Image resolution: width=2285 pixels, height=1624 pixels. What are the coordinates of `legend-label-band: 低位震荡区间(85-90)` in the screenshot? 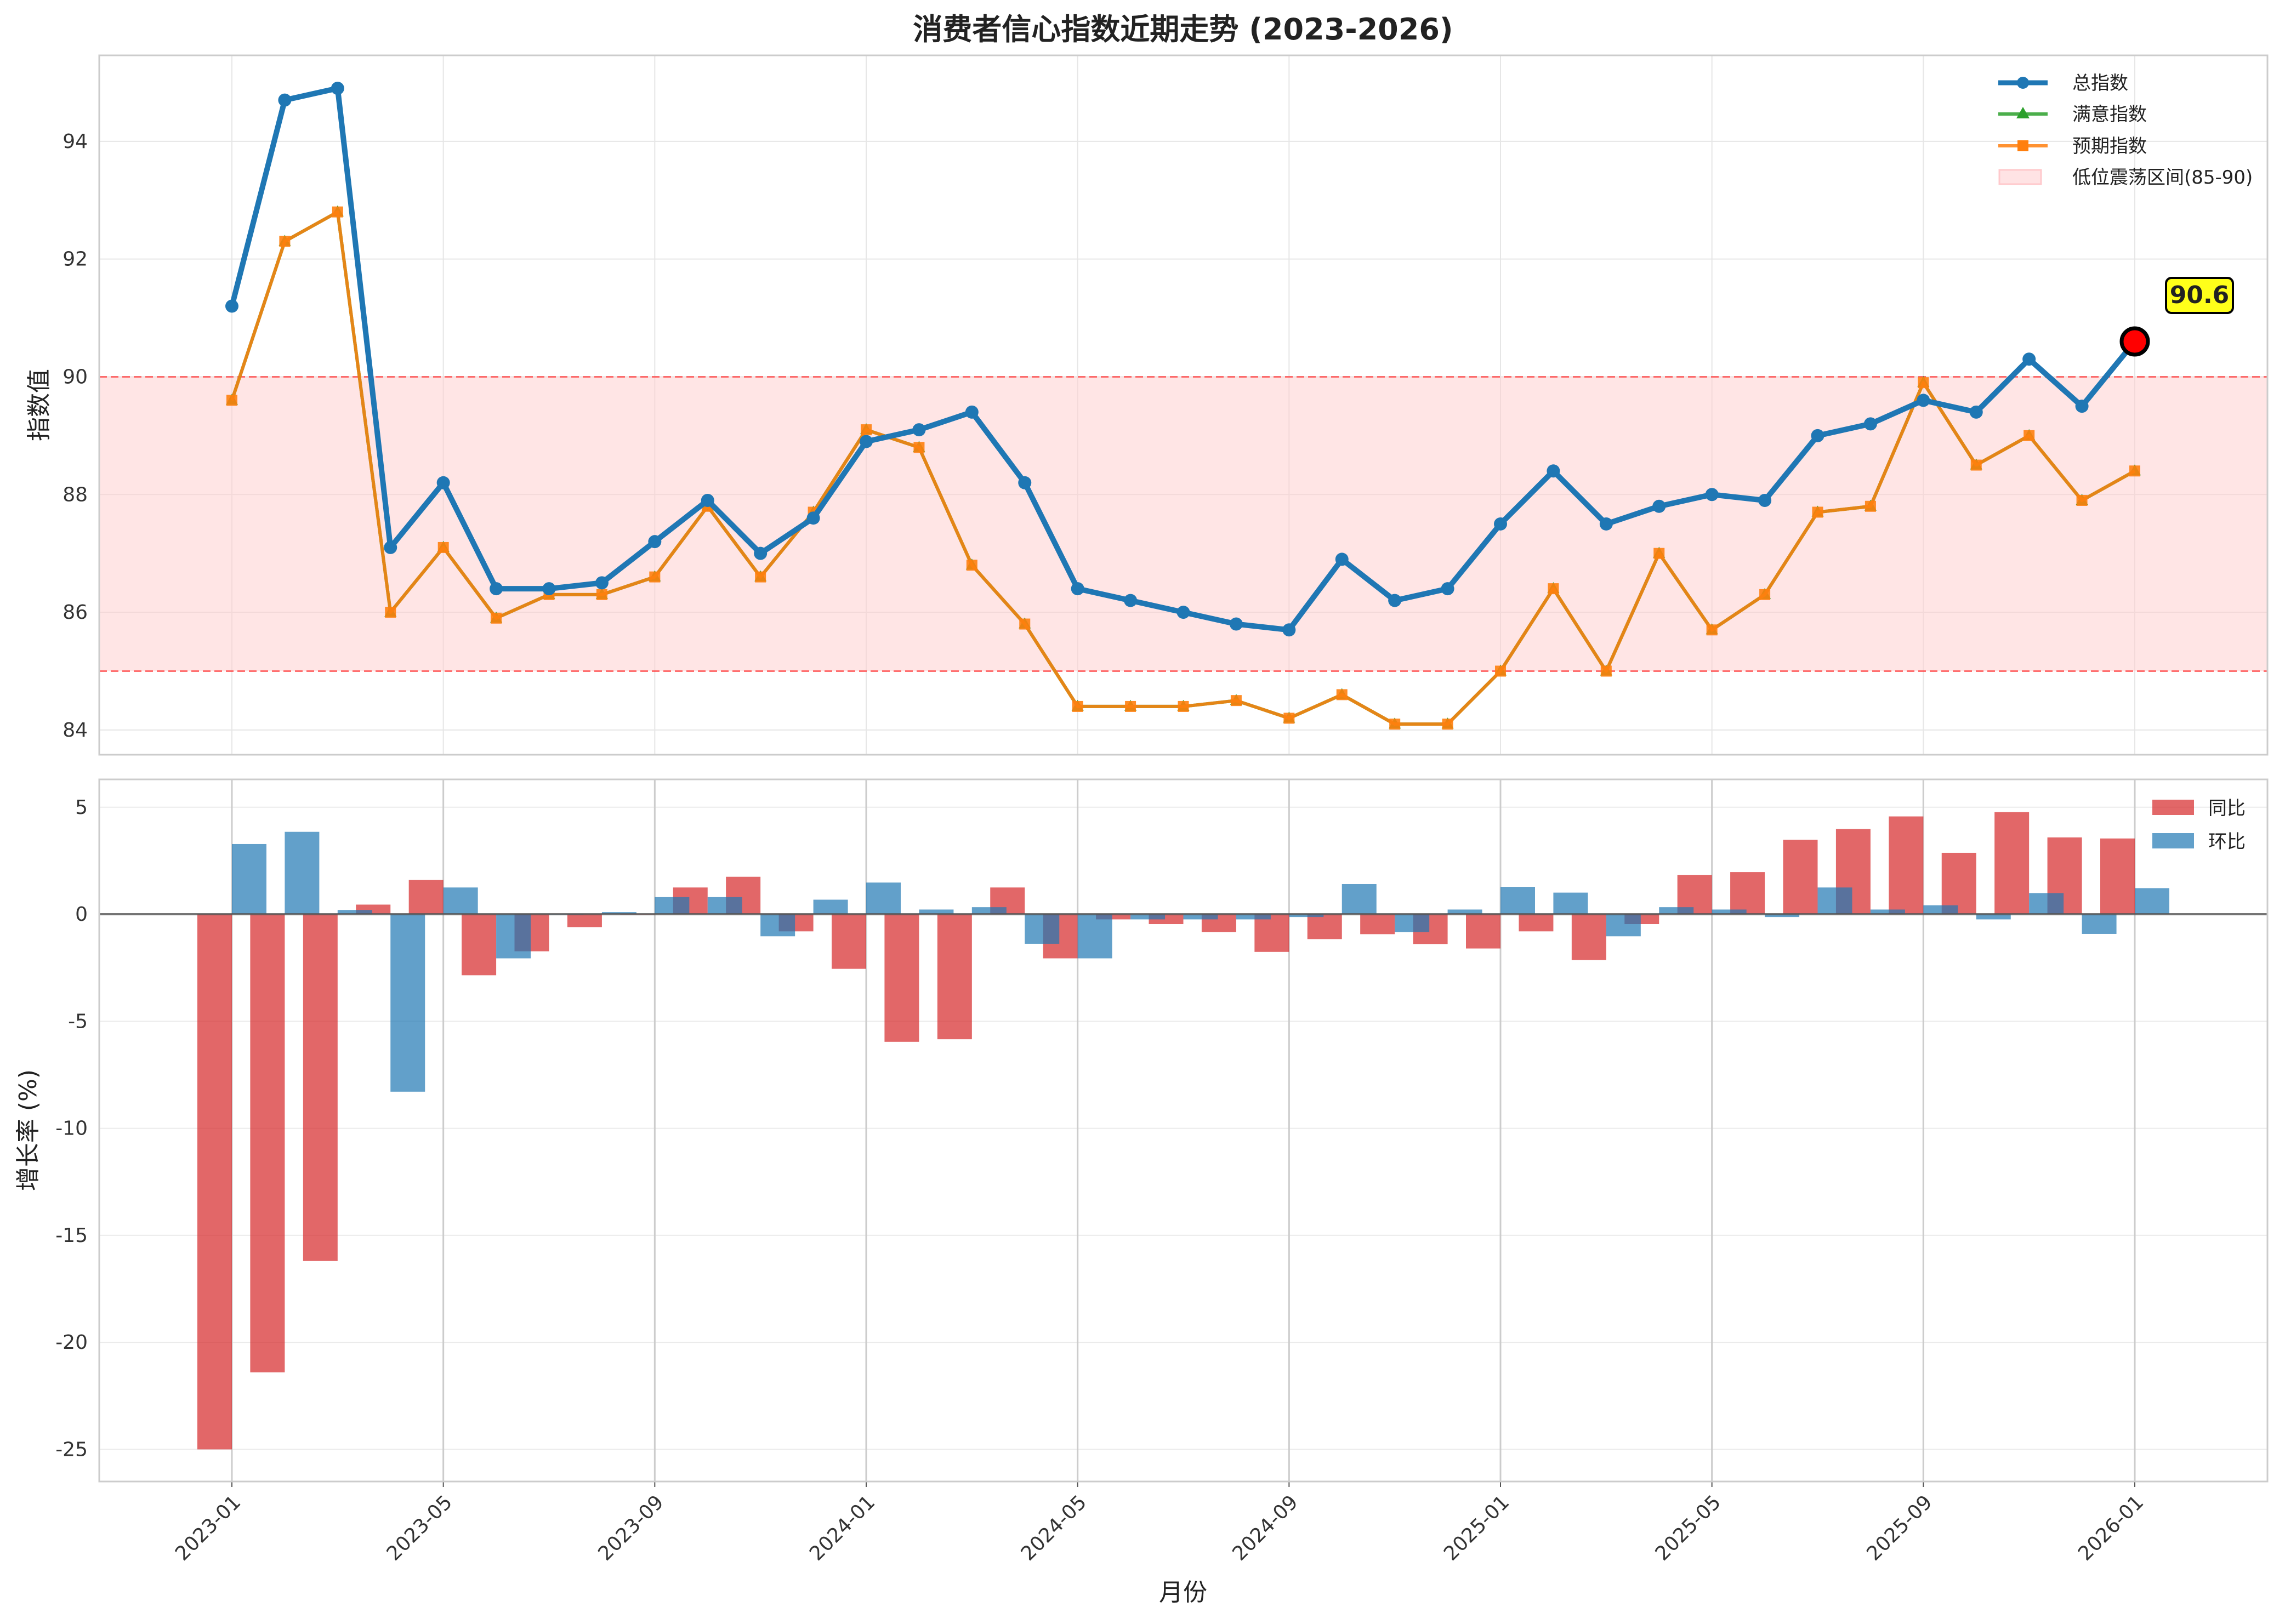 It's located at (2162, 178).